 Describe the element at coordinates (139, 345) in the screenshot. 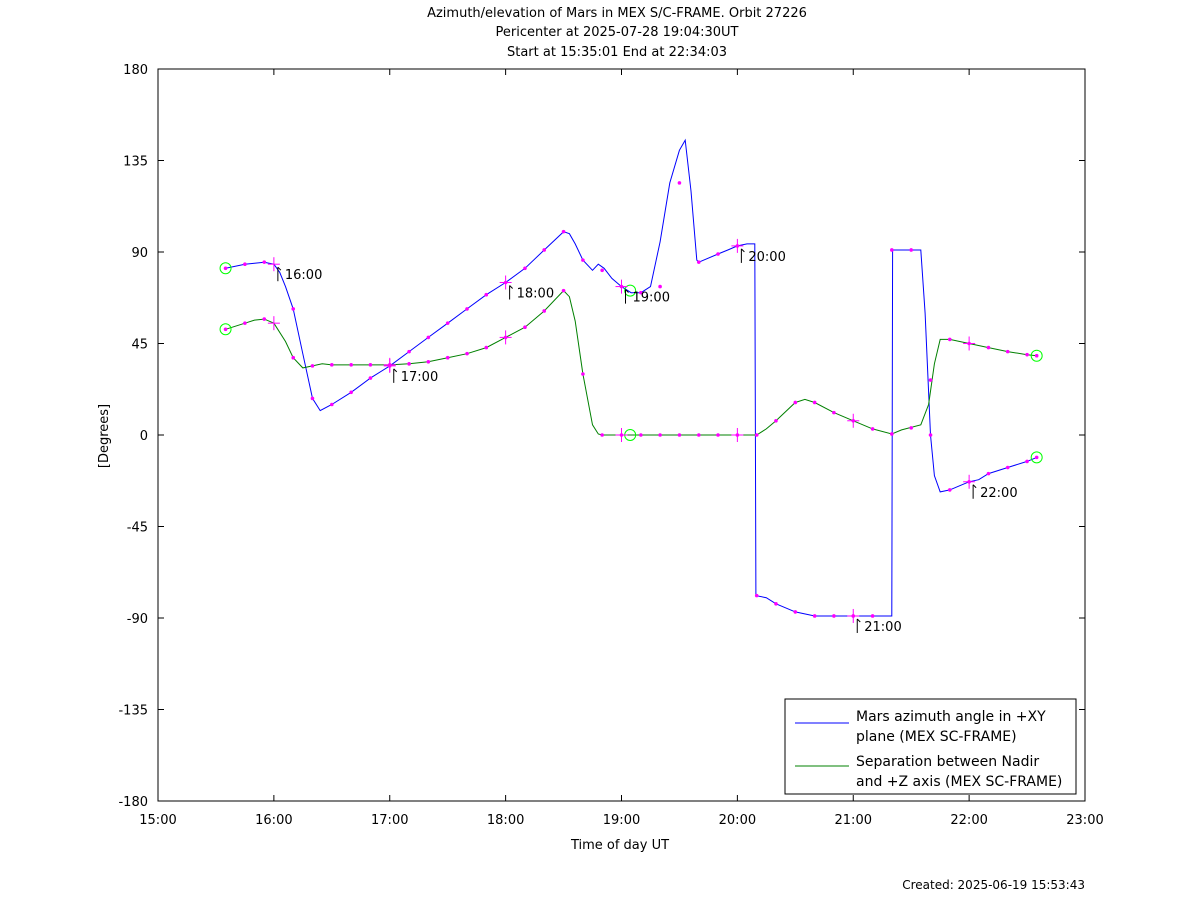

I see `y-tick-label: 45` at that location.